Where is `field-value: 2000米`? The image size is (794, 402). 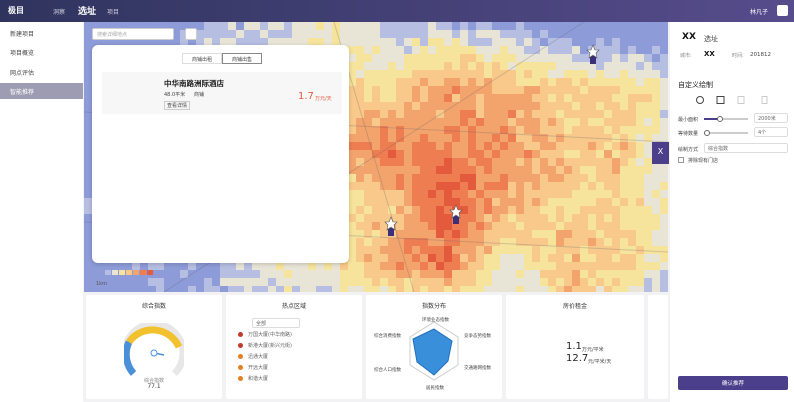
field-value: 2000米 is located at coordinates (771, 118).